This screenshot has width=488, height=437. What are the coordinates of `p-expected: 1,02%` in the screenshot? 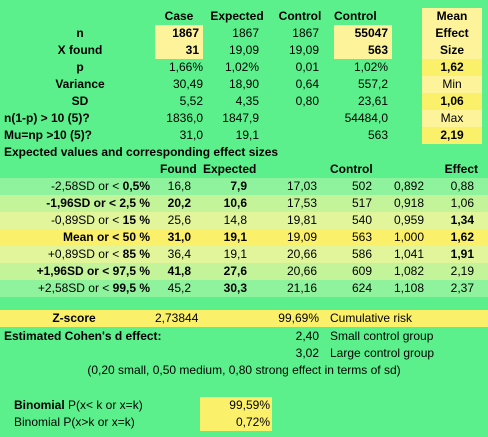 It's located at (241, 67).